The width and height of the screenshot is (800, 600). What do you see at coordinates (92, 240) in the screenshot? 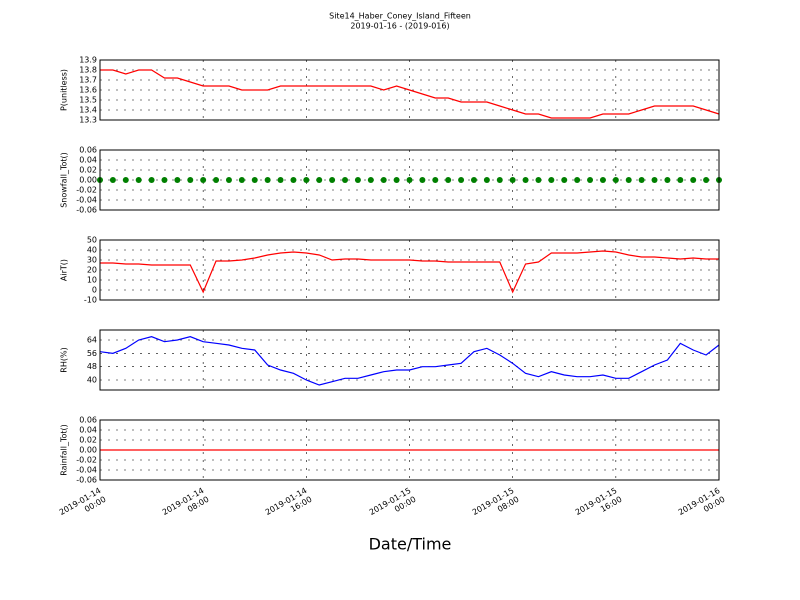
I see `y-tick-label: 50` at bounding box center [92, 240].